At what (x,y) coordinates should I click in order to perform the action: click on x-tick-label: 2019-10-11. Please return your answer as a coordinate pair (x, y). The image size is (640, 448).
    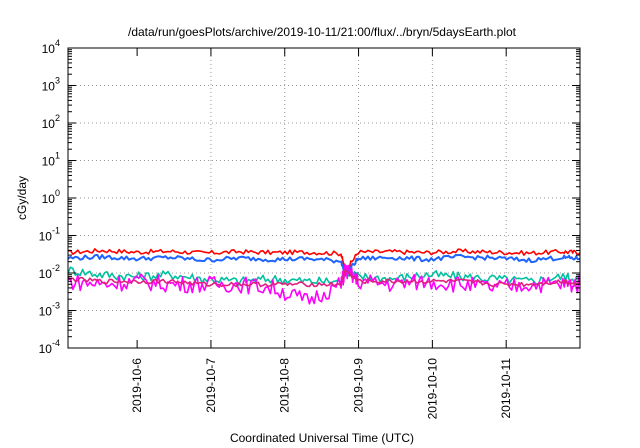
    Looking at the image, I should click on (506, 388).